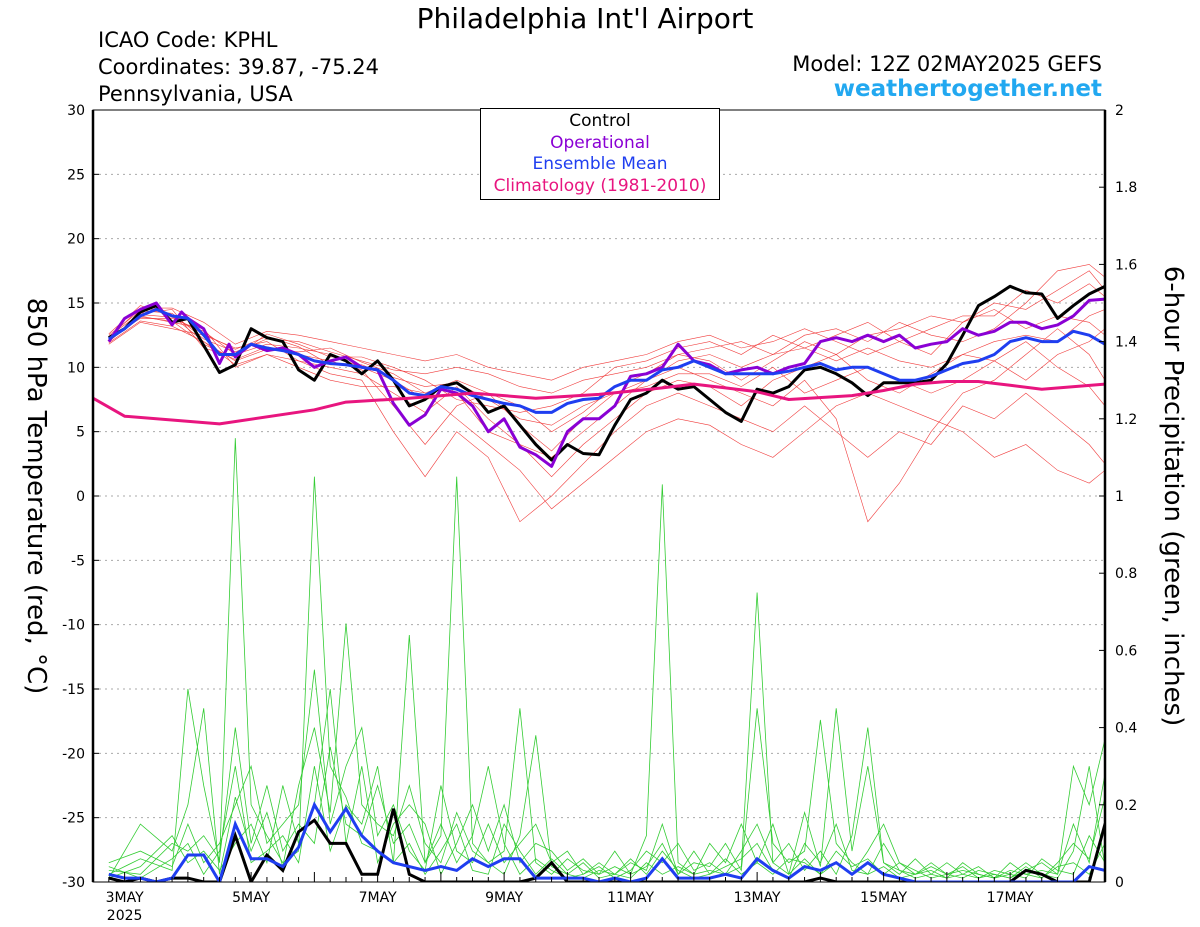  Describe the element at coordinates (1126, 651) in the screenshot. I see `y2-tick-label: 0.6` at that location.